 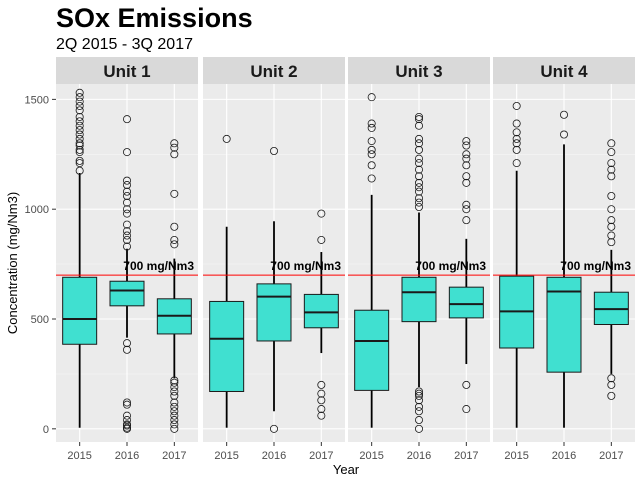 I want to click on boxplot-2016, so click(x=564, y=269).